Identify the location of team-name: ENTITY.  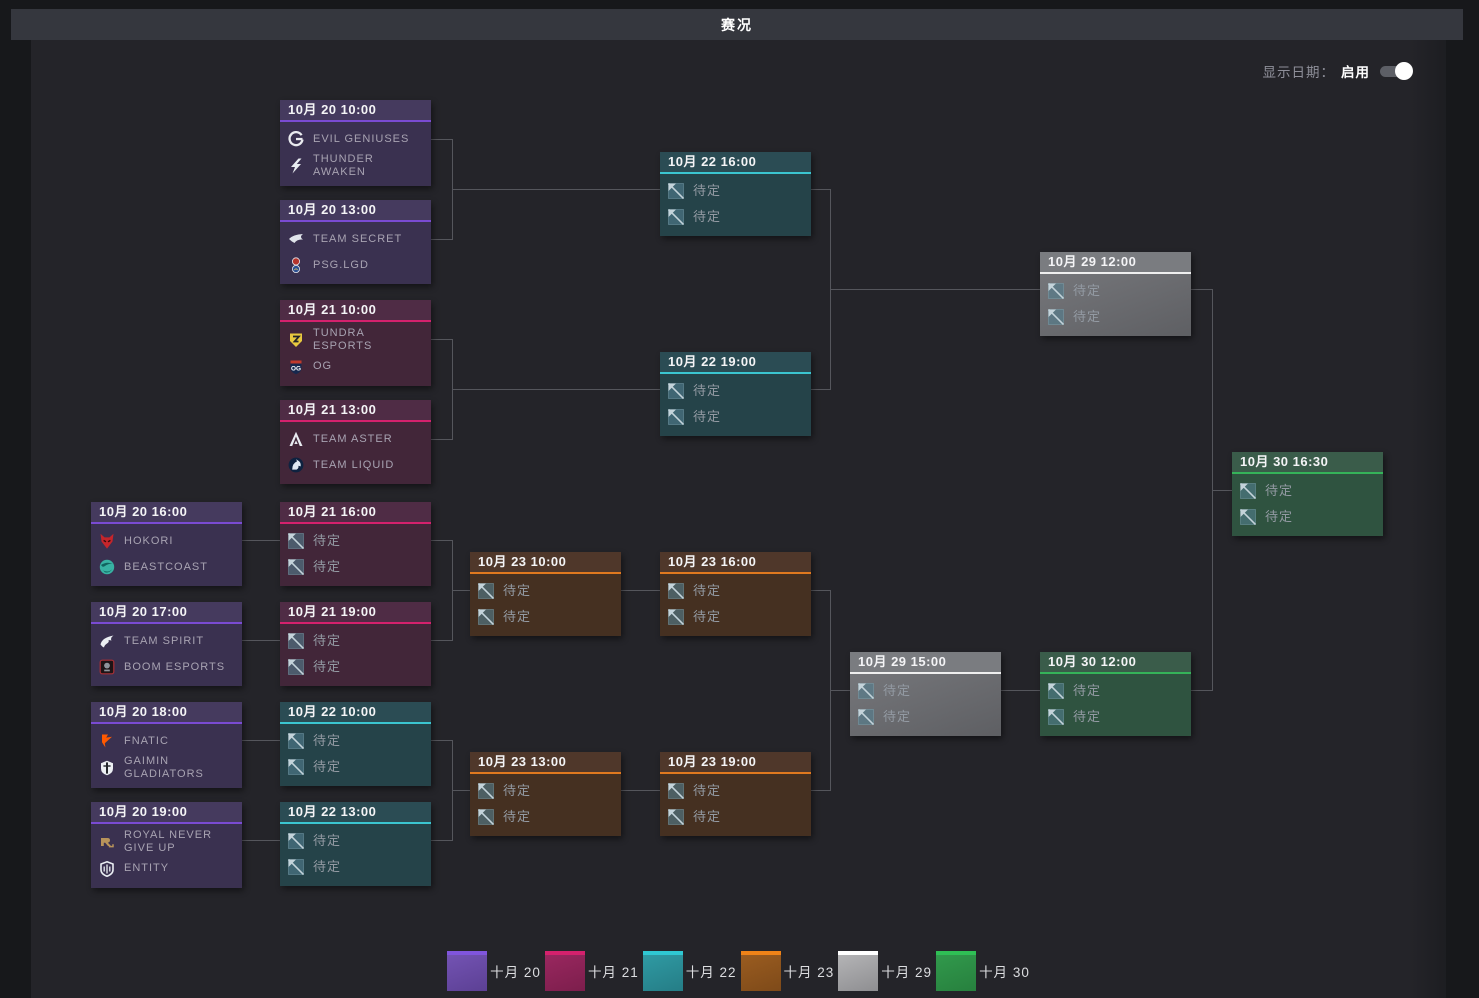
(147, 868).